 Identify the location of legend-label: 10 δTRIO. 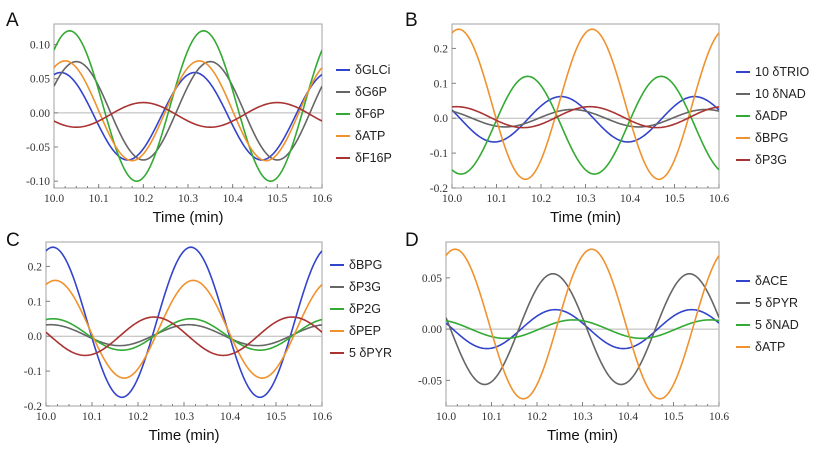
(782, 72).